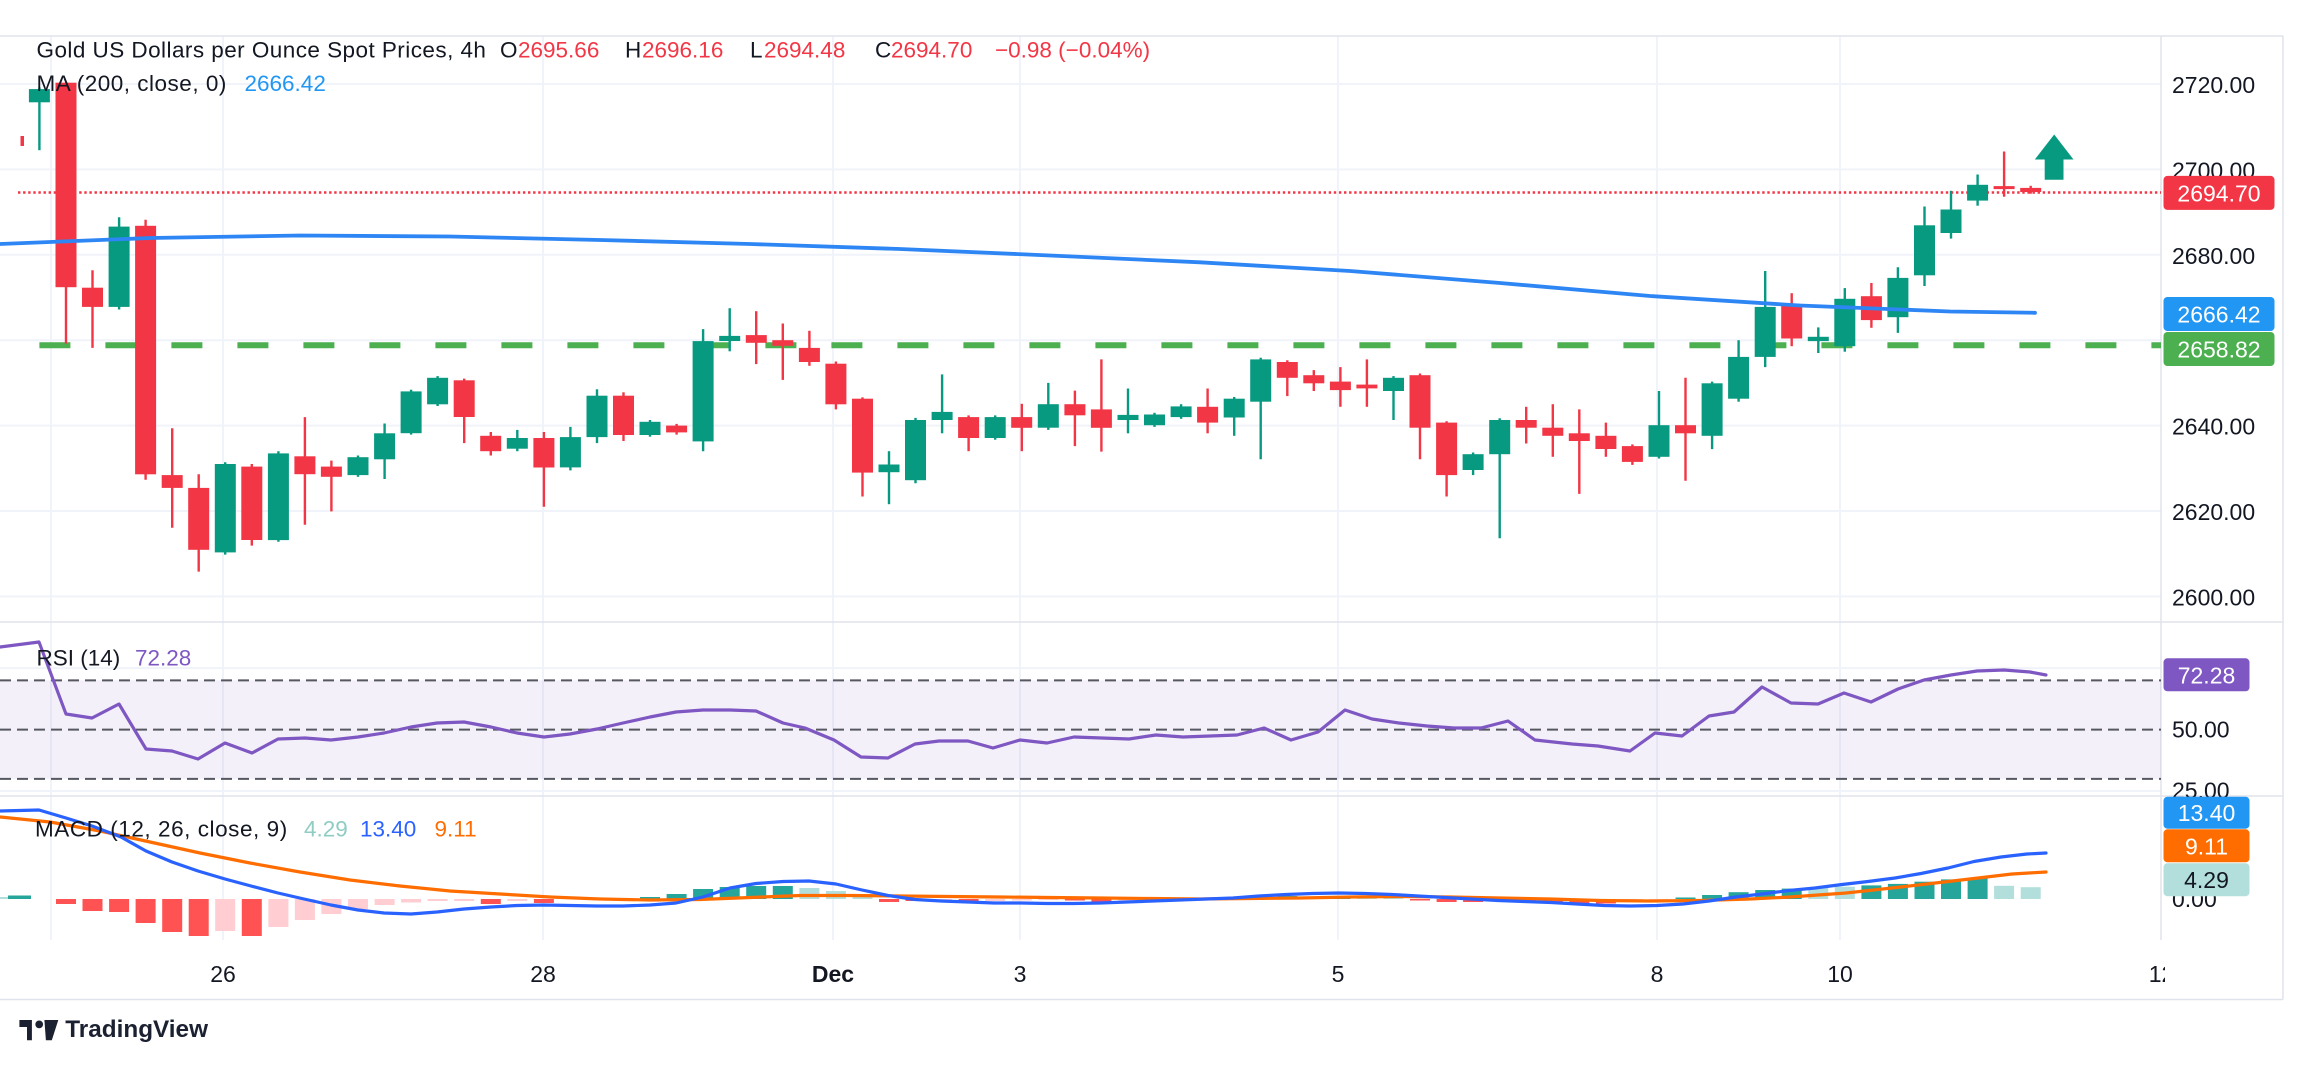  Describe the element at coordinates (633, 50) in the screenshot. I see `svg-text: H` at that location.